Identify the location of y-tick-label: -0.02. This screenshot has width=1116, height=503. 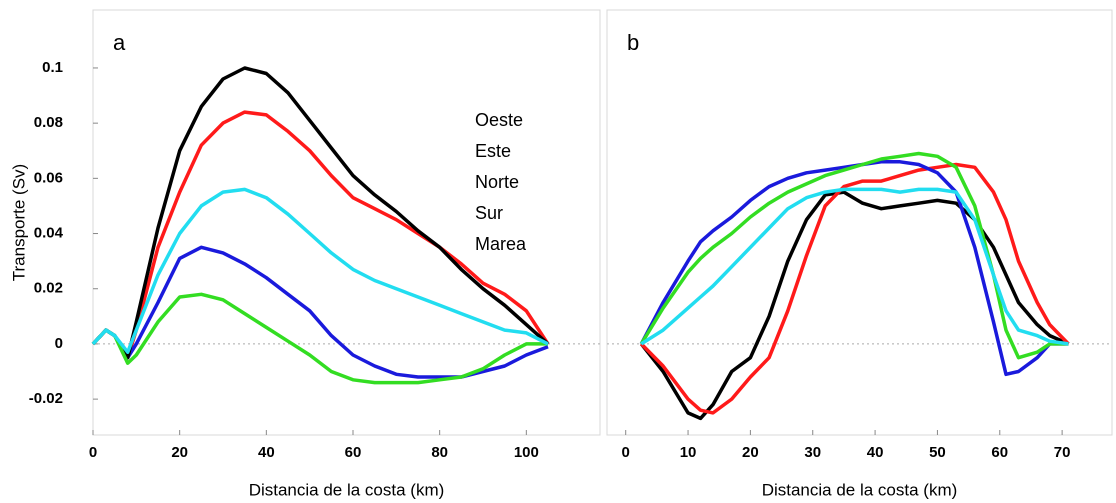
(46, 398).